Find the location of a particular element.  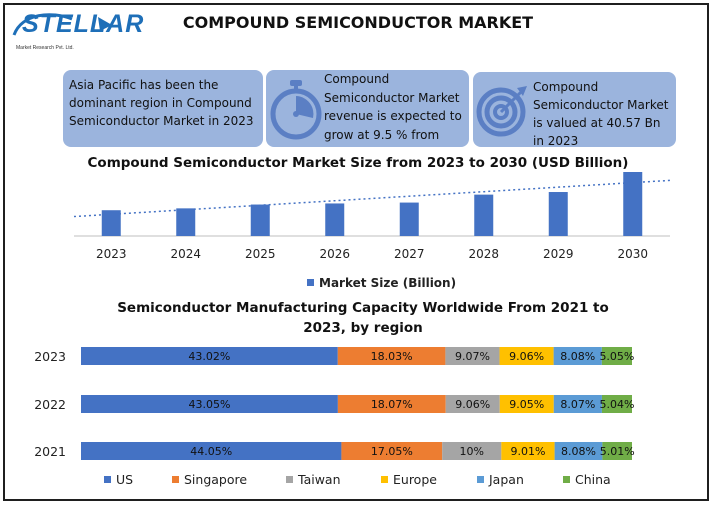

segment-us-2022 is located at coordinates (209, 404).